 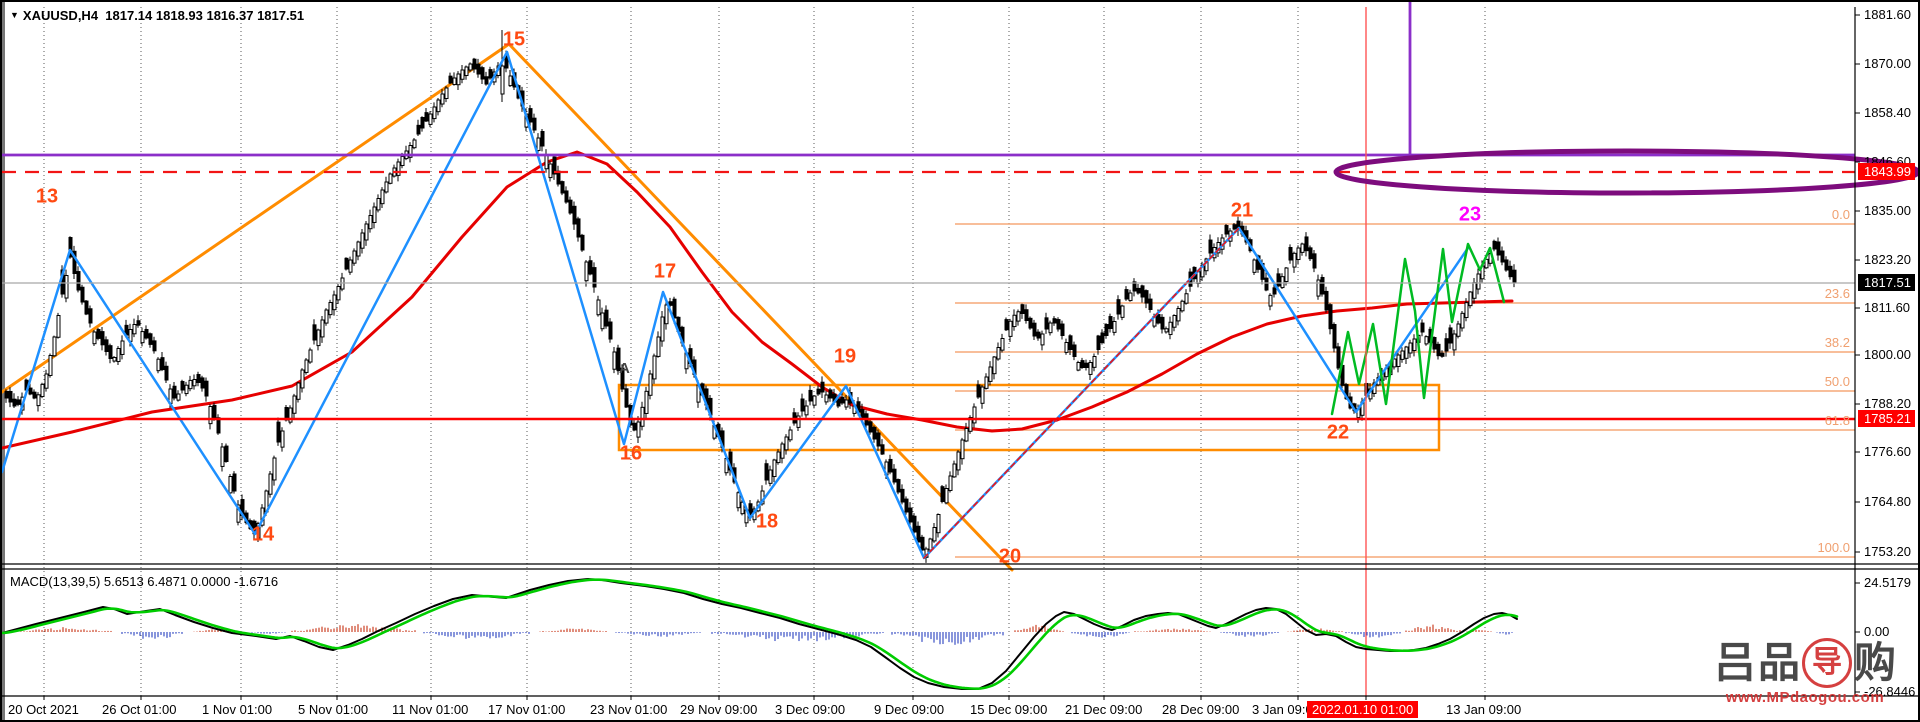 I want to click on support-price-tag: 1785.21, so click(x=1886, y=418).